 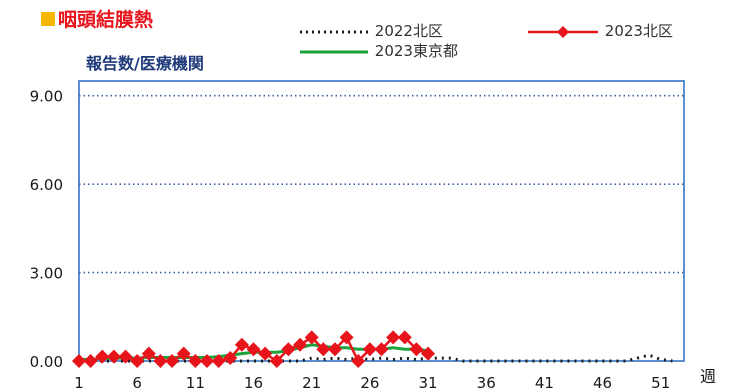 What do you see at coordinates (137, 383) in the screenshot?
I see `x-tick-label: 6` at bounding box center [137, 383].